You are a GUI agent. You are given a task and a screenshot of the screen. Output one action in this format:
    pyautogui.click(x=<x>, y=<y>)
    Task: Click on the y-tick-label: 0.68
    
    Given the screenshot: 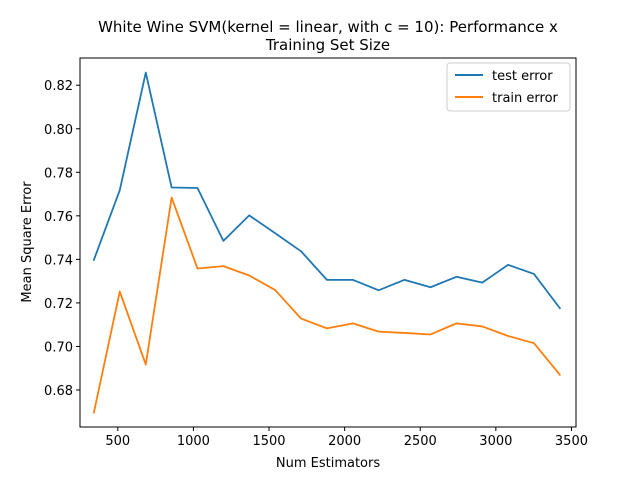 What is the action you would take?
    pyautogui.click(x=58, y=391)
    